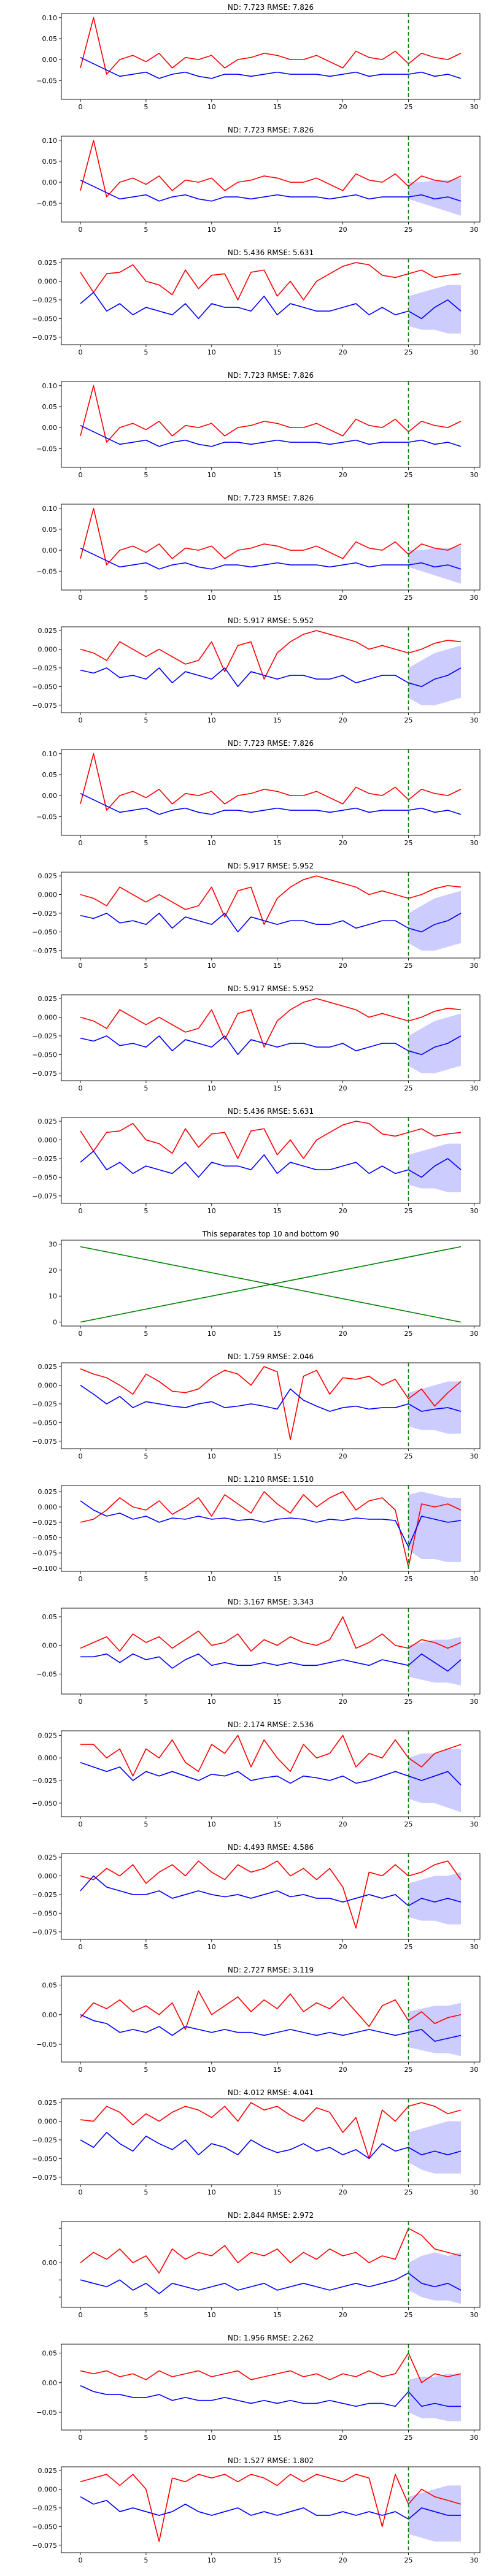  What do you see at coordinates (52, 1244) in the screenshot?
I see `y-tick-label: 30` at bounding box center [52, 1244].